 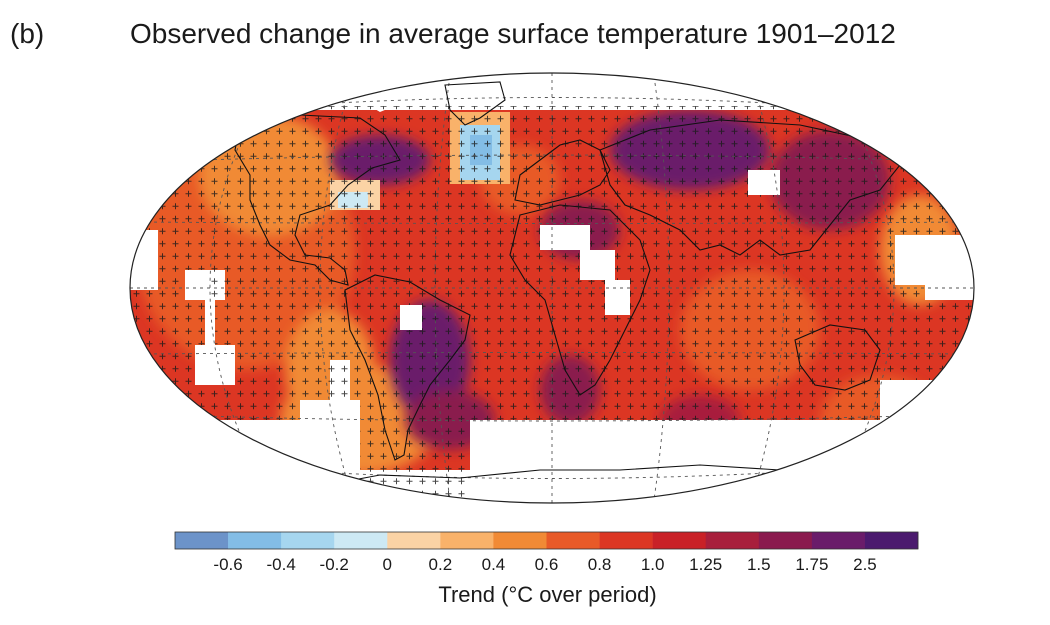 What do you see at coordinates (27, 33) in the screenshot?
I see `panel-label: (b)` at bounding box center [27, 33].